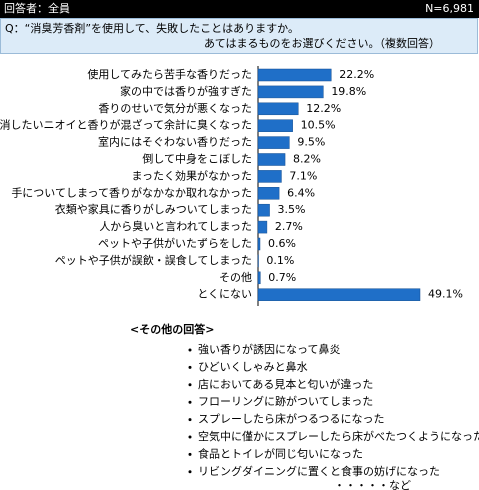  What do you see at coordinates (356, 74) in the screenshot?
I see `value-label: 22.2%` at bounding box center [356, 74].